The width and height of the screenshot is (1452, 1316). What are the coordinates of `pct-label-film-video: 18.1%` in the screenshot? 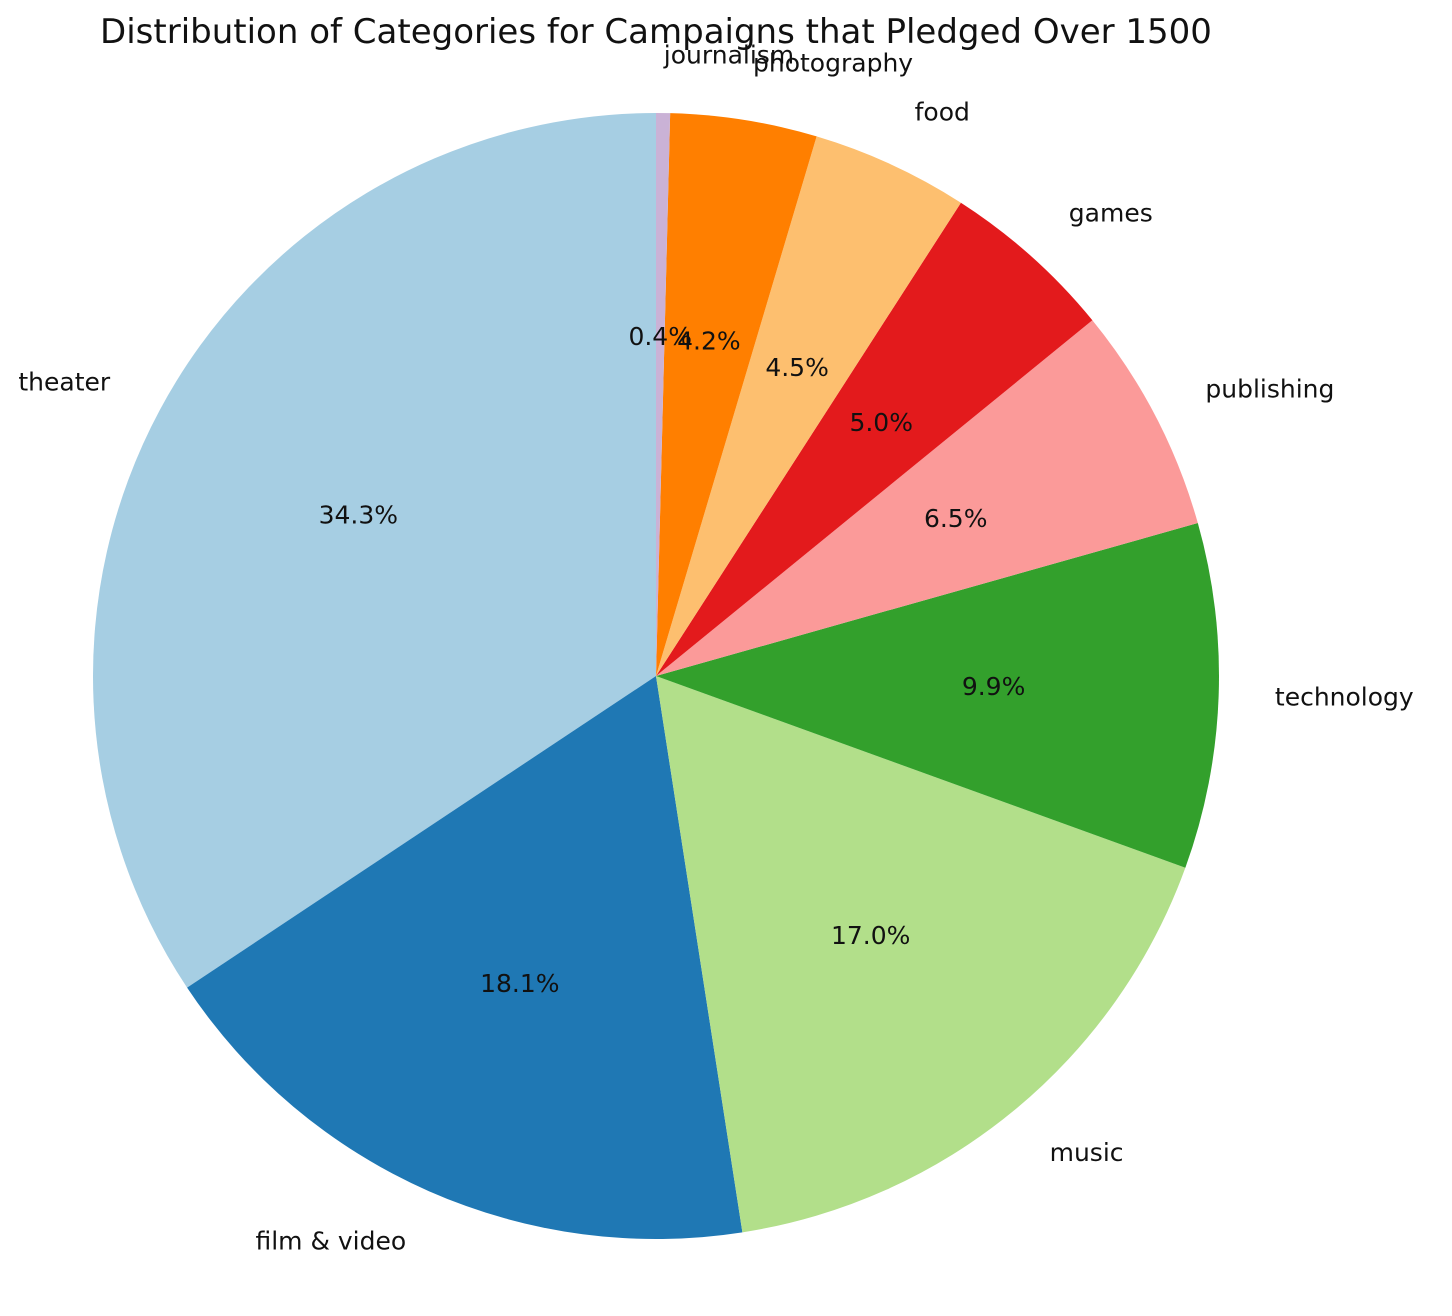 It's located at (519, 983).